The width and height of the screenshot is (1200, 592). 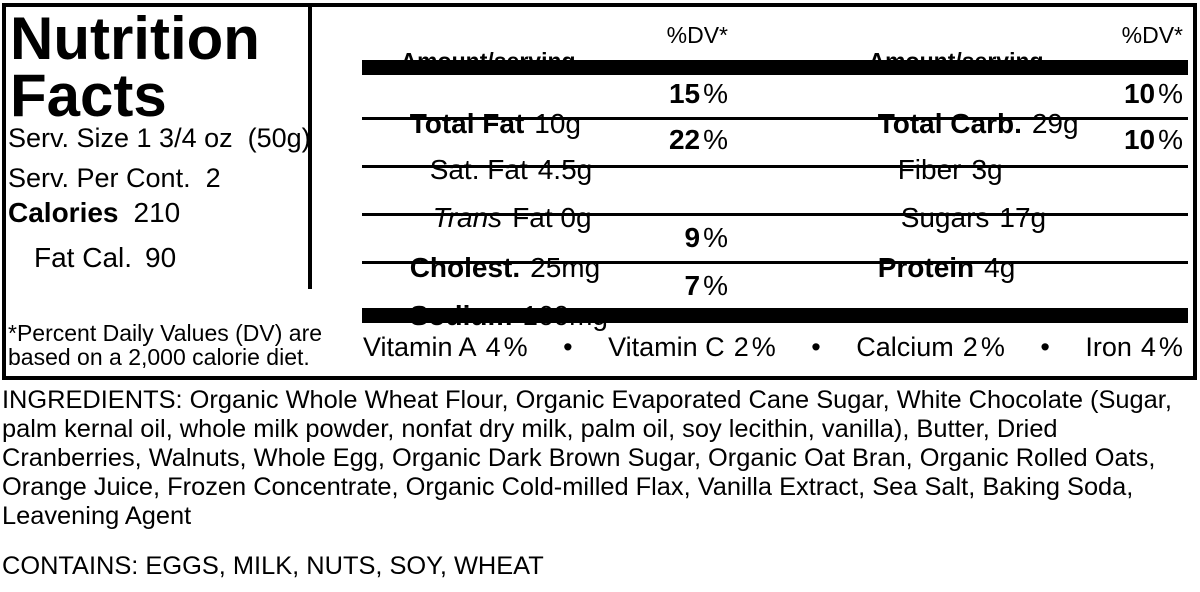 I want to click on fat-calories-value: 90, so click(x=161, y=257).